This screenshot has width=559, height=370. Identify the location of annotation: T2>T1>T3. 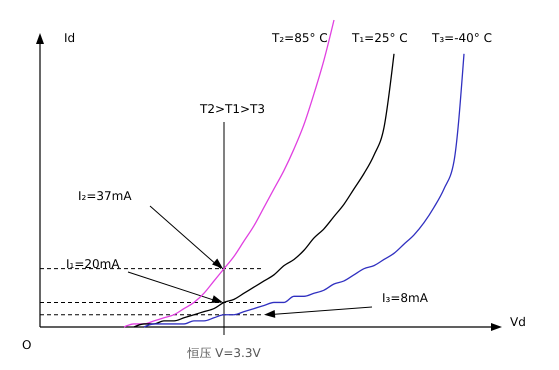
(232, 109).